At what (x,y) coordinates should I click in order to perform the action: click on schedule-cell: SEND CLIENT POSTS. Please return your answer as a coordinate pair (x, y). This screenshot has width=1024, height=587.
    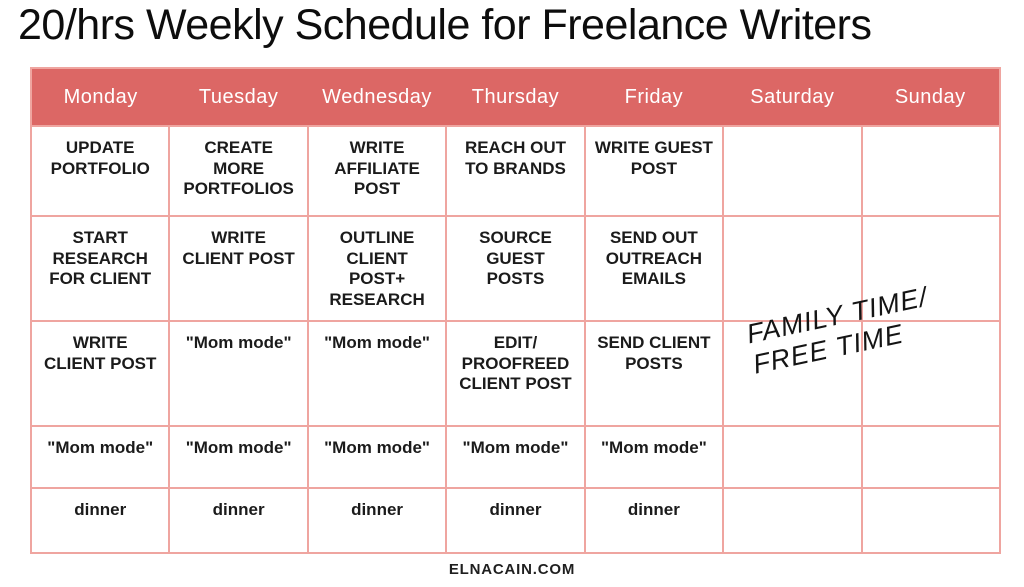
    Looking at the image, I should click on (654, 373).